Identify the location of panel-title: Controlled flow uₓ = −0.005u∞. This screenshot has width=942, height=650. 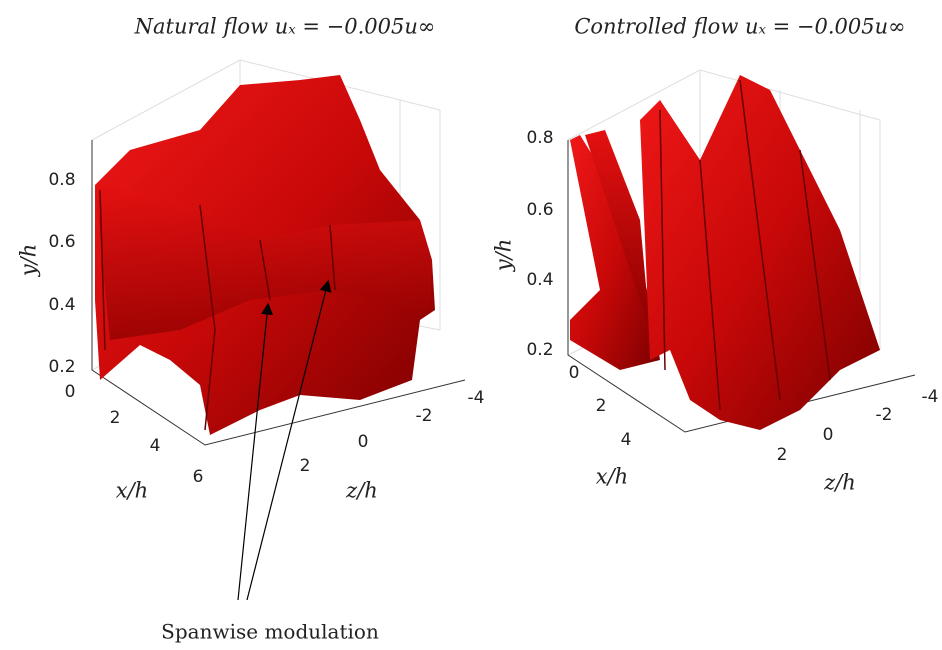
(739, 27).